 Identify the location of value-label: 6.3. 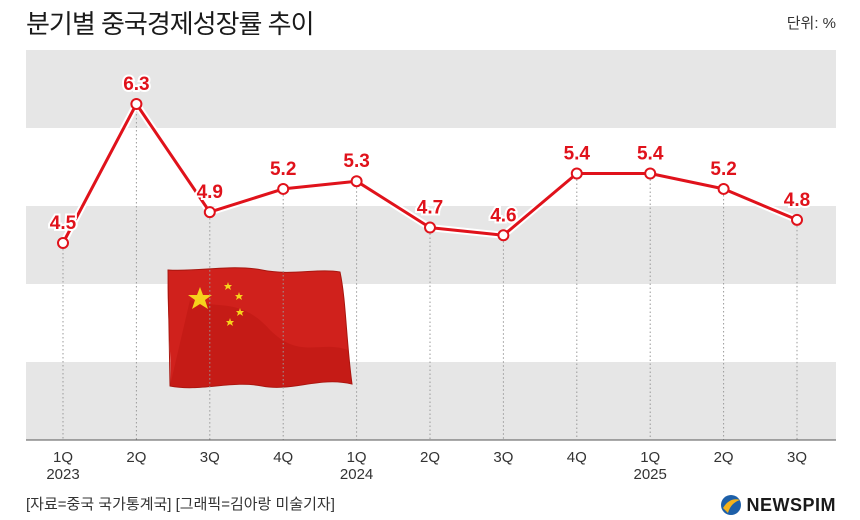
(136, 84).